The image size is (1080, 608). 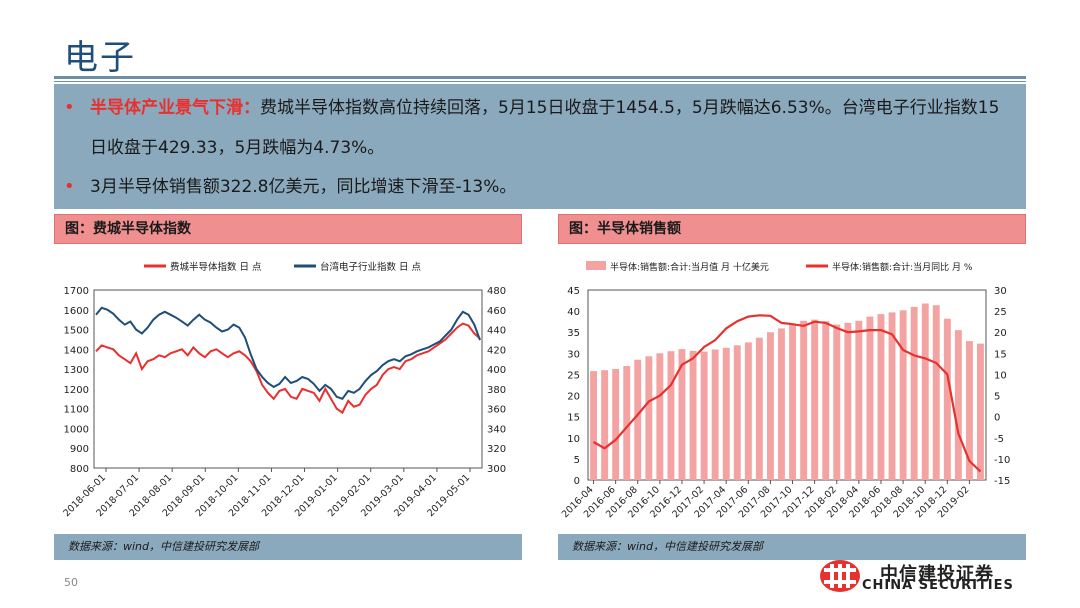 What do you see at coordinates (1000, 333) in the screenshot?
I see `y-right-tick-label: 20` at bounding box center [1000, 333].